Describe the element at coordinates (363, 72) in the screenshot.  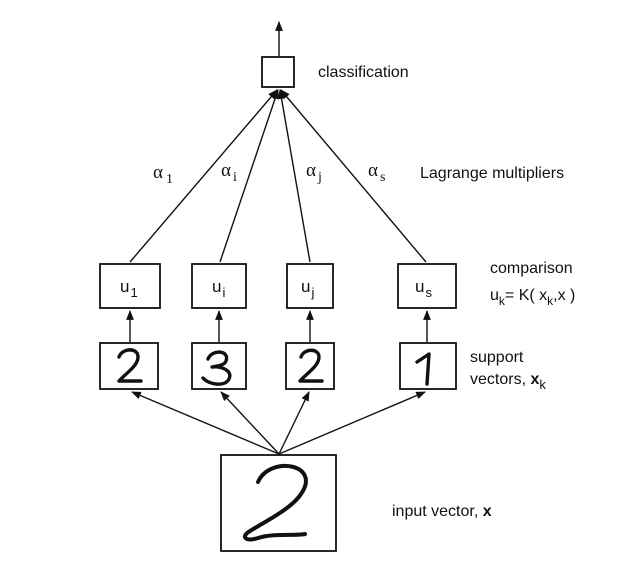
I see `classification-label: classification` at that location.